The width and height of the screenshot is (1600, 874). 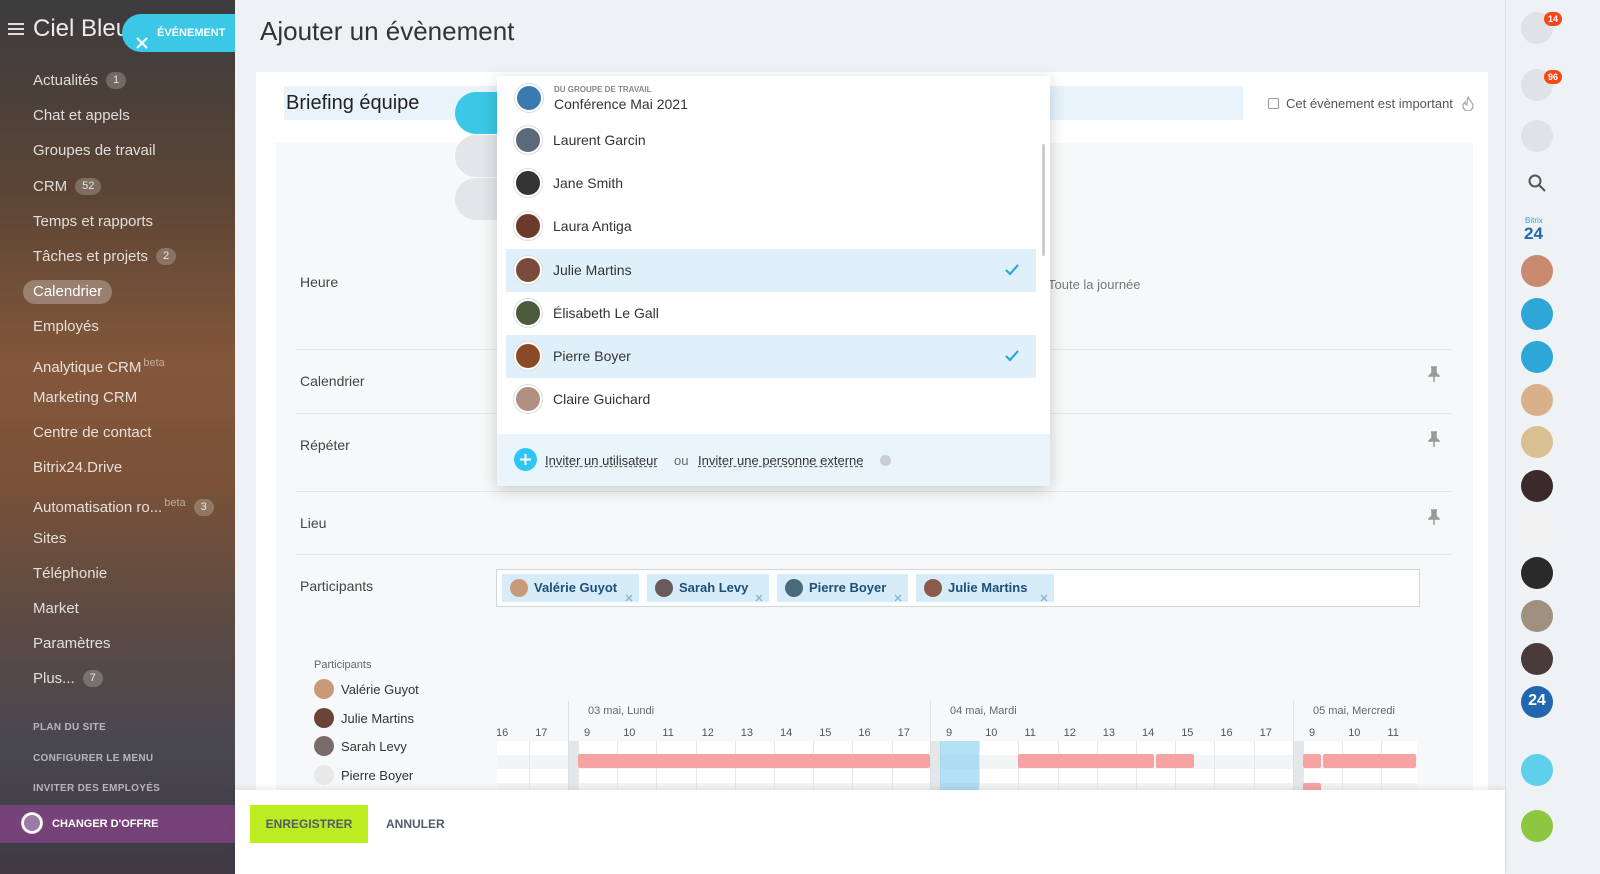 I want to click on user-option: Julie Martins, so click(x=771, y=270).